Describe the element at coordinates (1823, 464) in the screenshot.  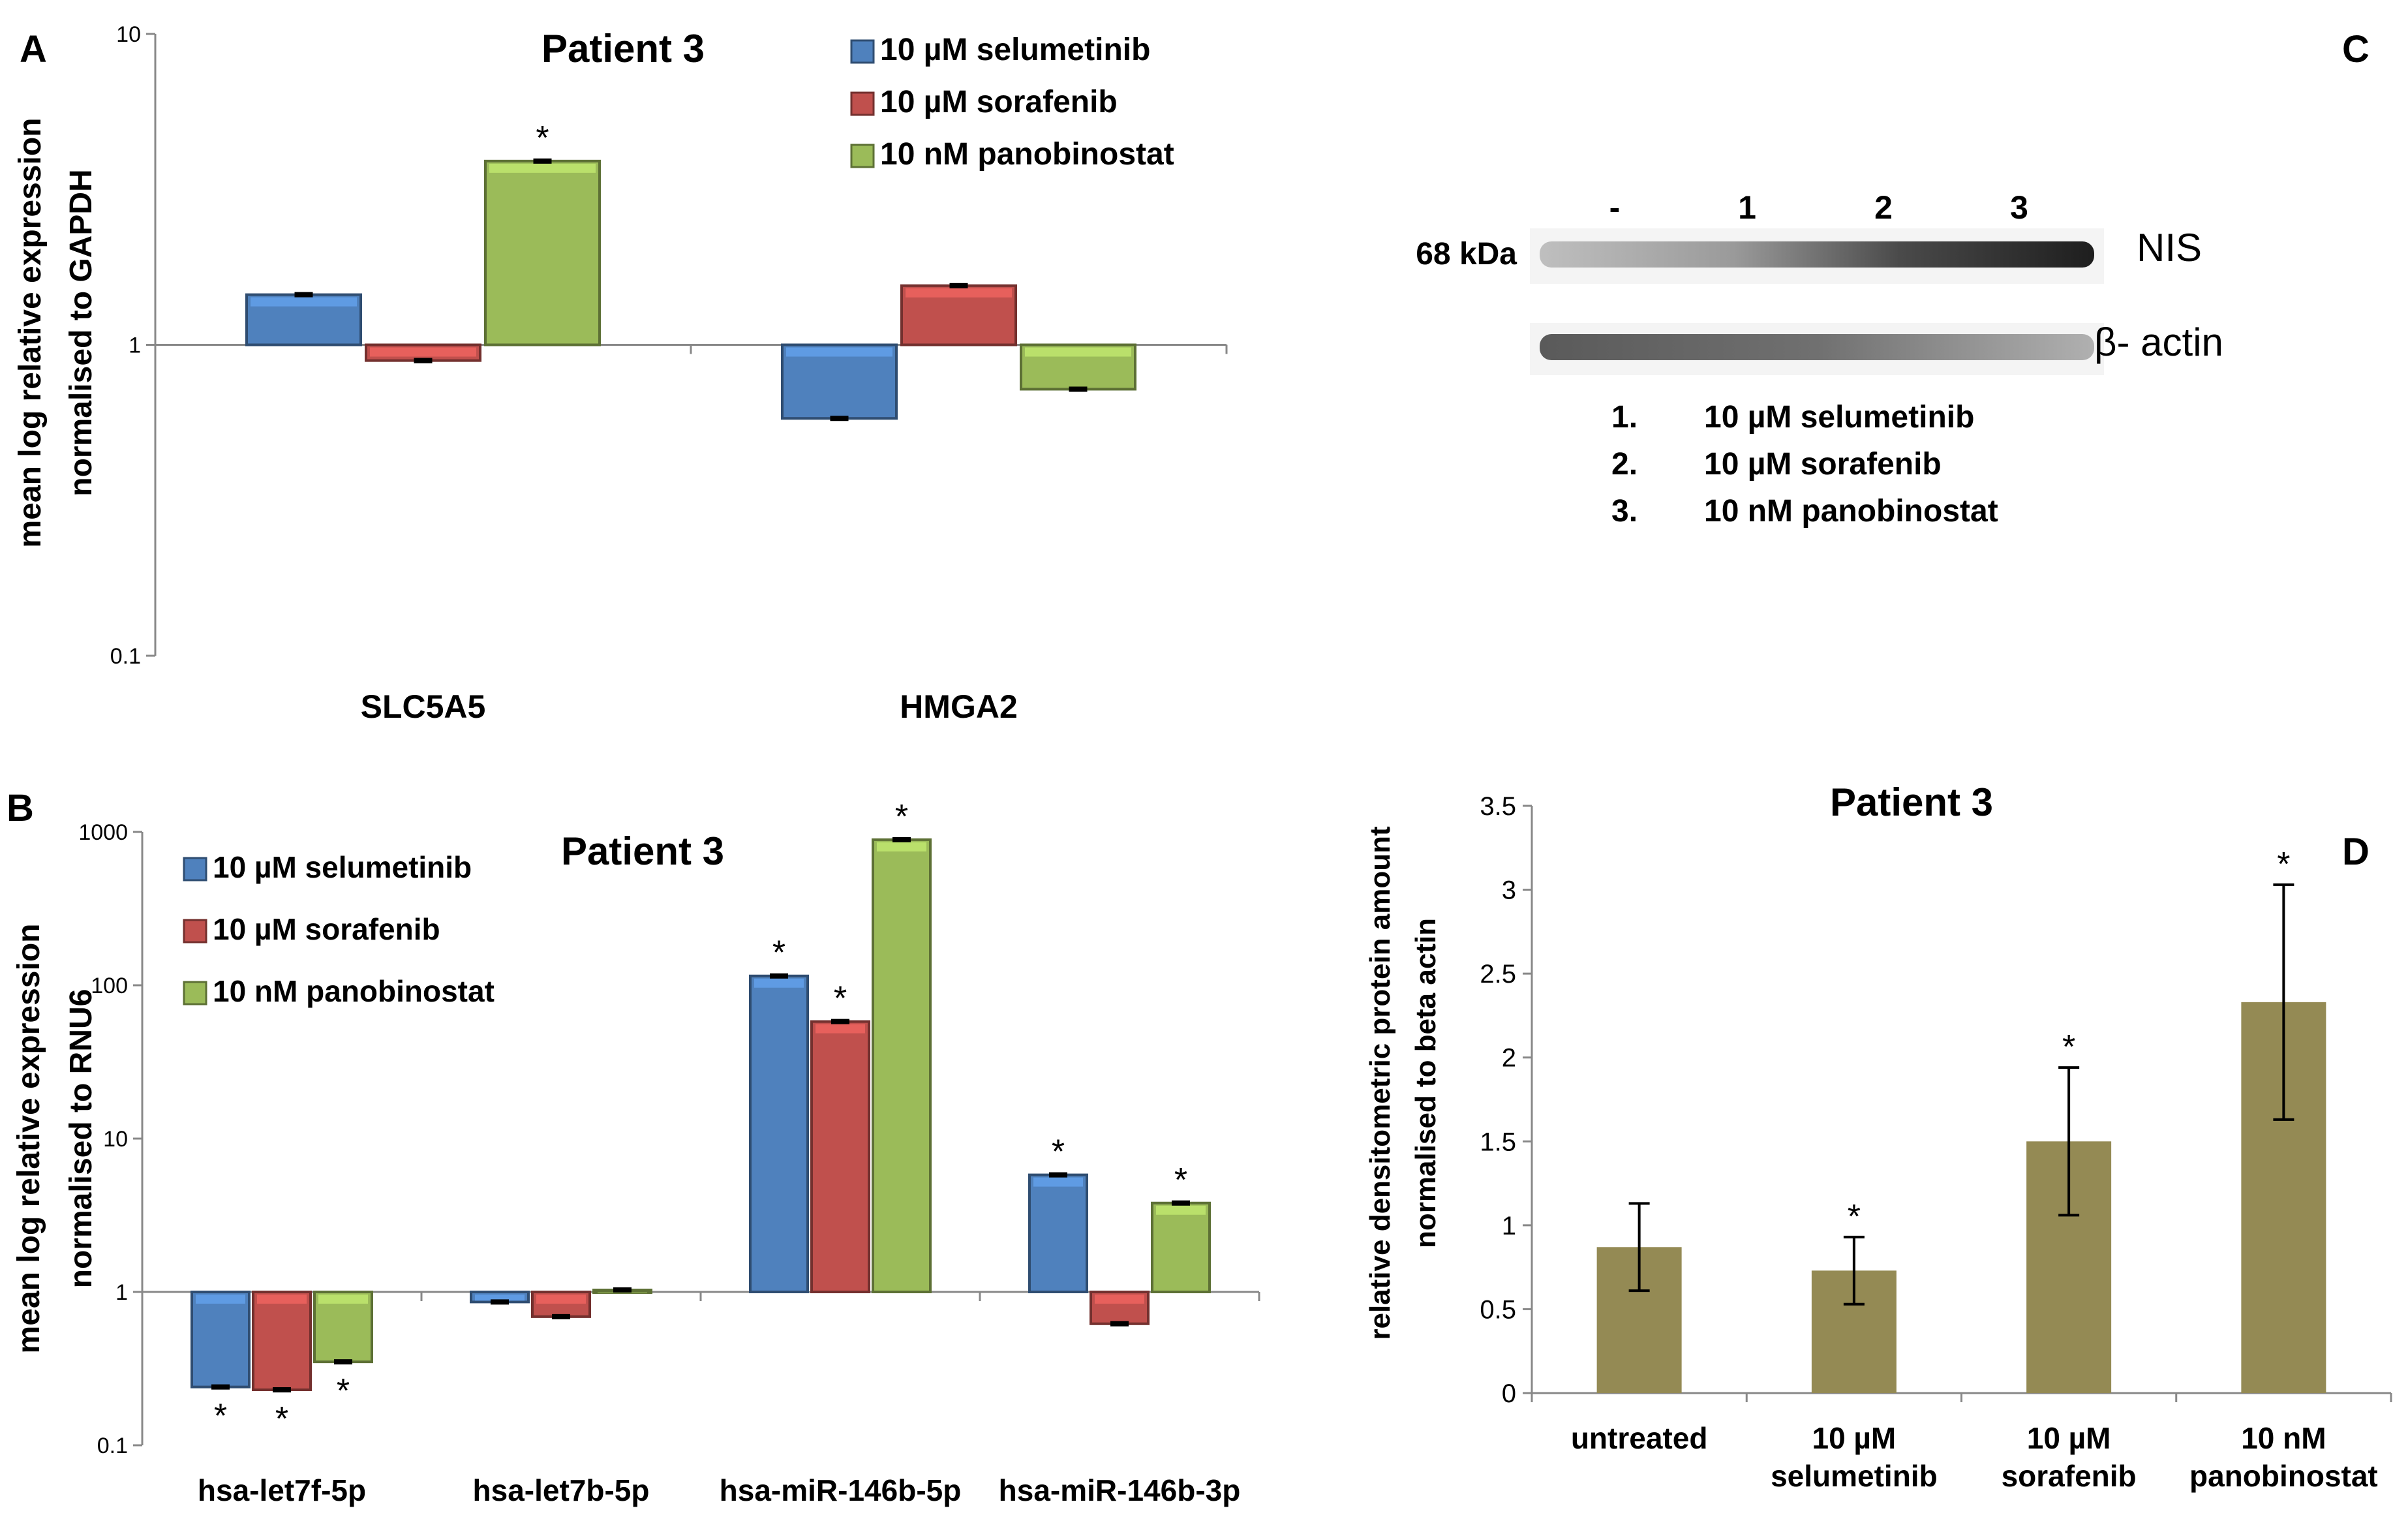
I see `blot-legend-text: 10 µM sorafenib` at that location.